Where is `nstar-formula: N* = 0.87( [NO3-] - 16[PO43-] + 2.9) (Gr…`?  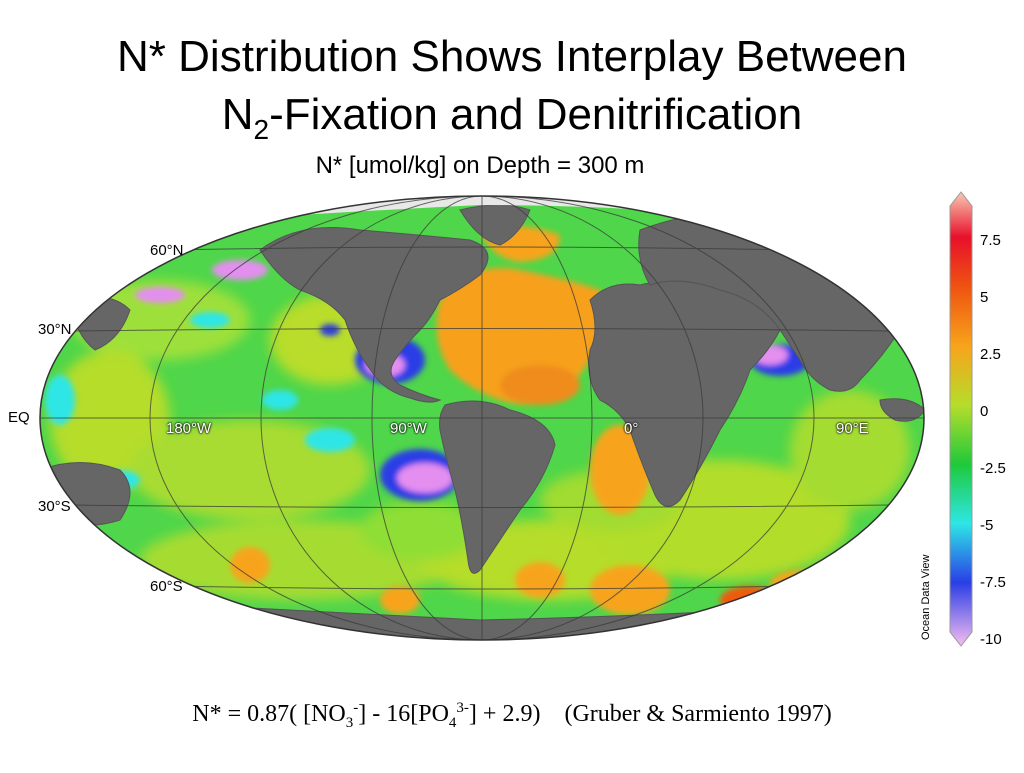 nstar-formula: N* = 0.87( [NO3-] - 16[PO43-] + 2.9) (Gr… is located at coordinates (512, 716).